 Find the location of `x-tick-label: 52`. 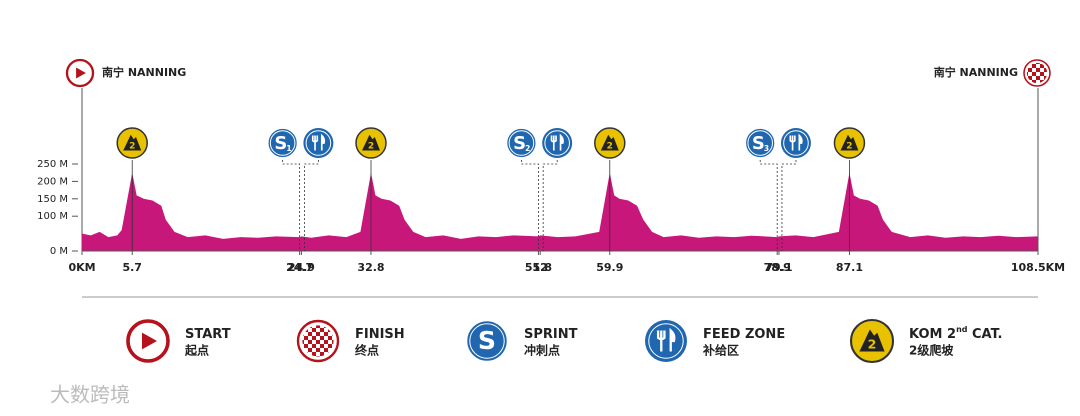

x-tick-label: 52 is located at coordinates (540, 267).